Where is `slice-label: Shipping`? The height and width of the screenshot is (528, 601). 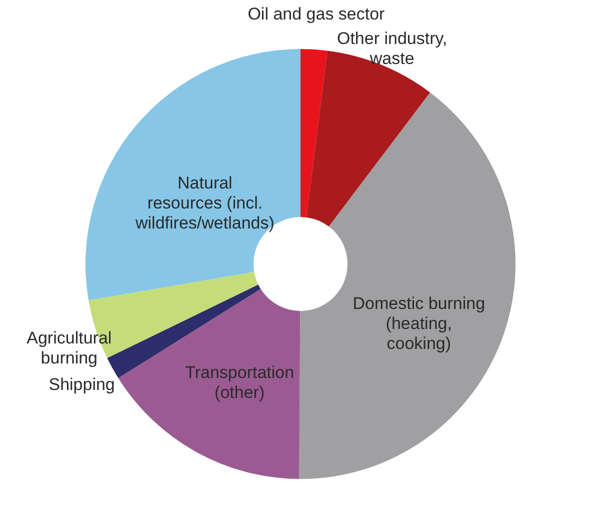
slice-label: Shipping is located at coordinates (81, 384).